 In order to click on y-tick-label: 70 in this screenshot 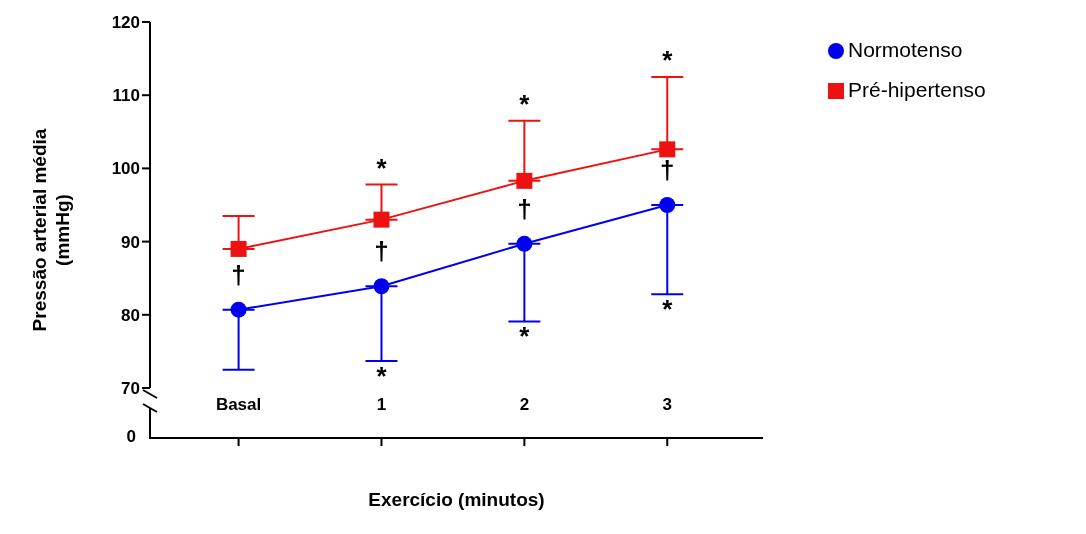, I will do `click(130, 389)`.